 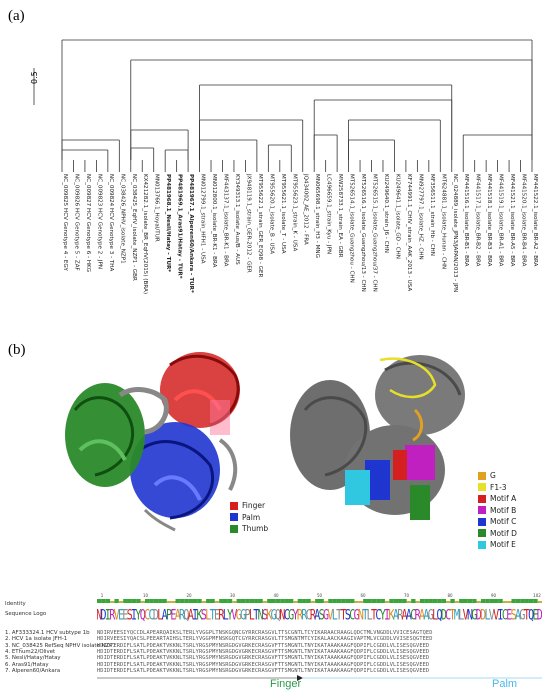 I want to click on alignment-tick-label: 1, so click(x=102, y=595).